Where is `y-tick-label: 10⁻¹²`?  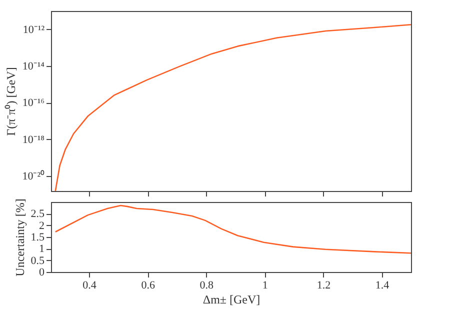
y-tick-label: 10⁻¹² is located at coordinates (34, 30).